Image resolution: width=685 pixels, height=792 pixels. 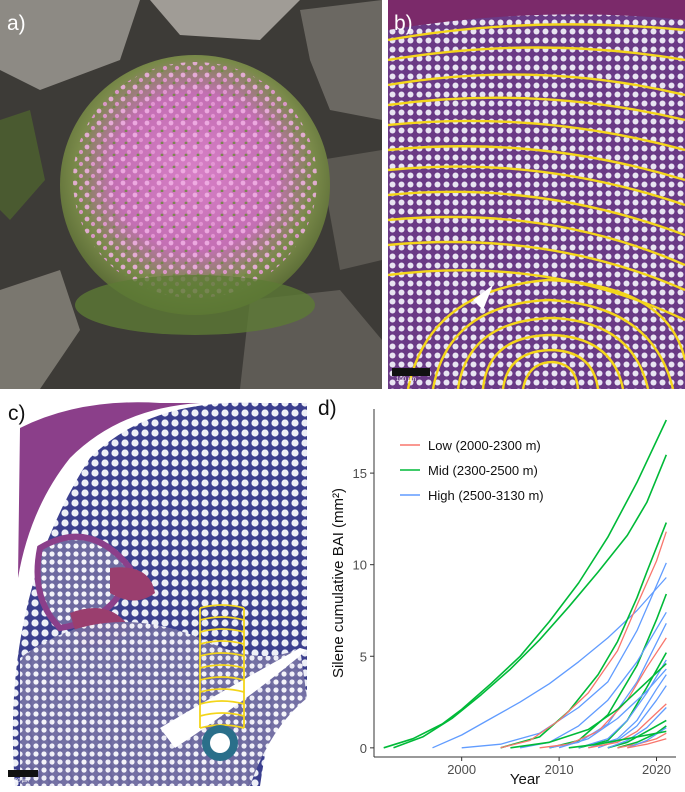 I want to click on x-tick-label: 2000, so click(x=461, y=769).